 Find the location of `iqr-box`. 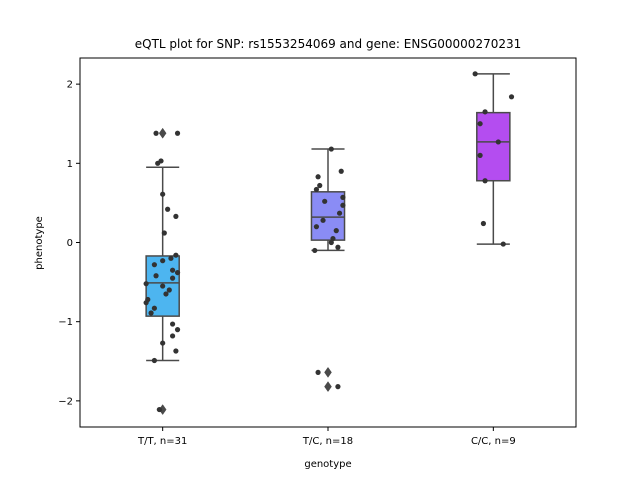

iqr-box is located at coordinates (328, 216).